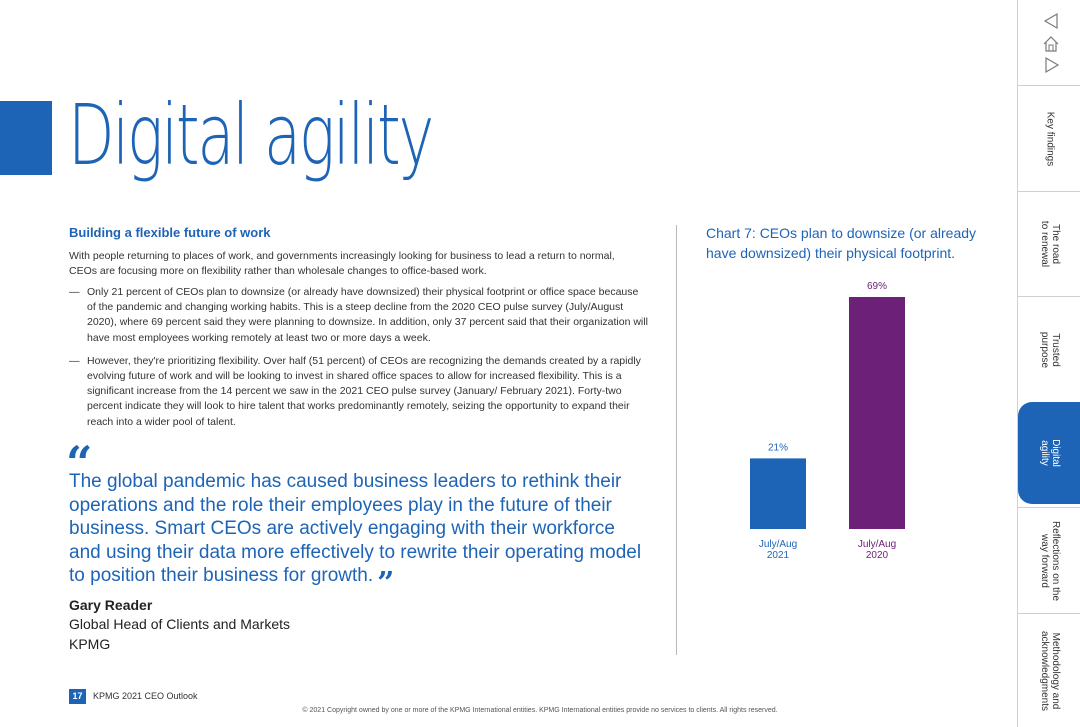 This screenshot has height=727, width=1080. I want to click on quote-author-name: Gary Reader, so click(111, 605).